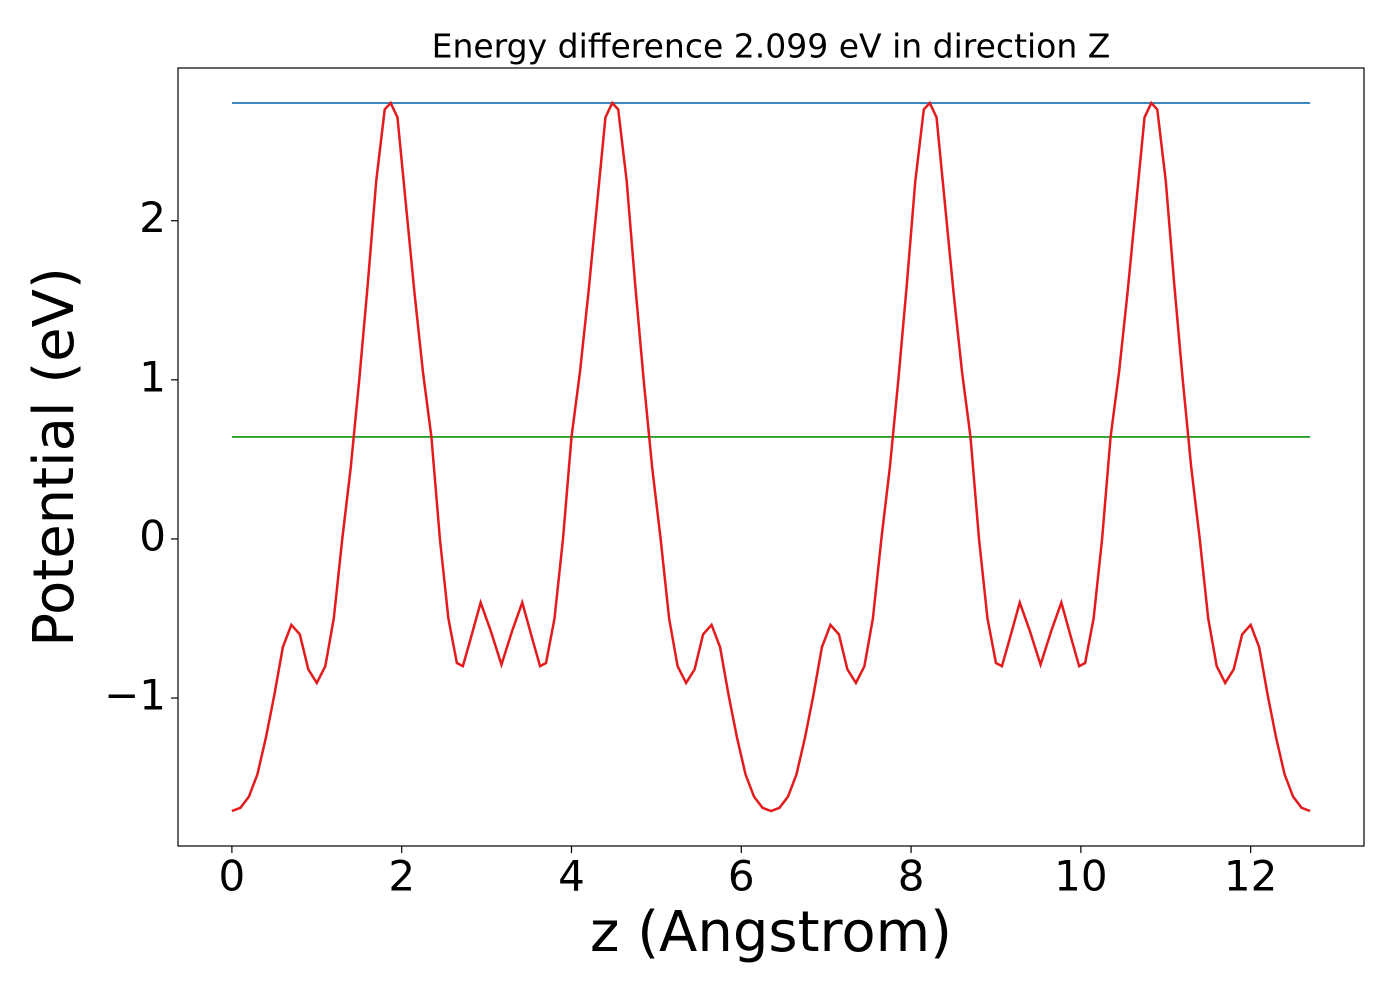  I want to click on x-tick-label: 8, so click(911, 876).